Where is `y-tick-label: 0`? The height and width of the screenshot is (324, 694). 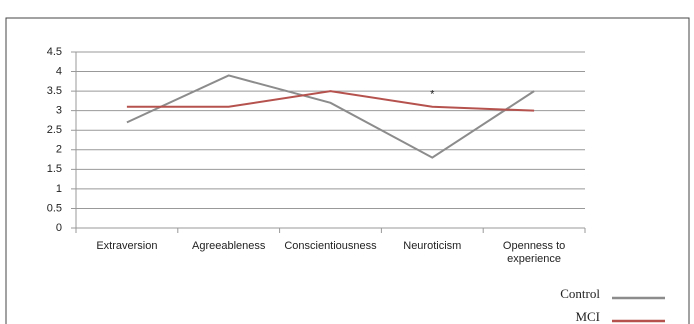 y-tick-label: 0 is located at coordinates (59, 228).